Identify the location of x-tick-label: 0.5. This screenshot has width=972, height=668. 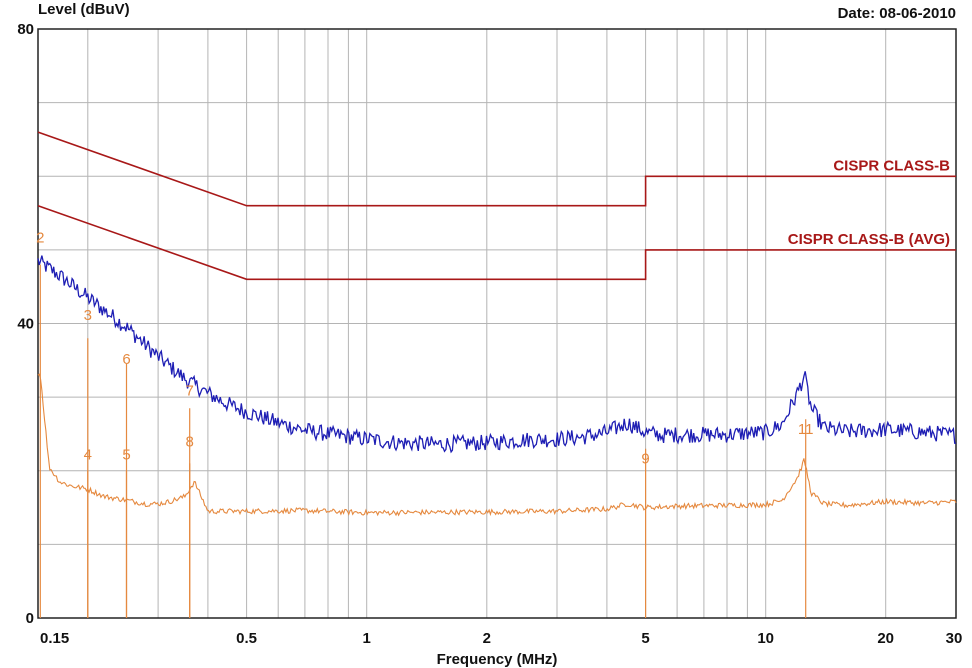
(246, 638).